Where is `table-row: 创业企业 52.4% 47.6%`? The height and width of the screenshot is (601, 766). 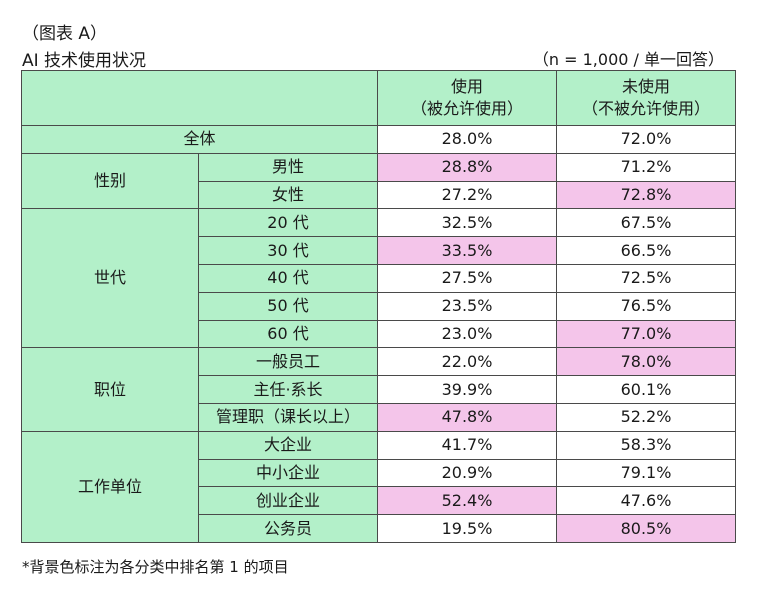
table-row: 创业企业 52.4% 47.6% is located at coordinates (379, 501).